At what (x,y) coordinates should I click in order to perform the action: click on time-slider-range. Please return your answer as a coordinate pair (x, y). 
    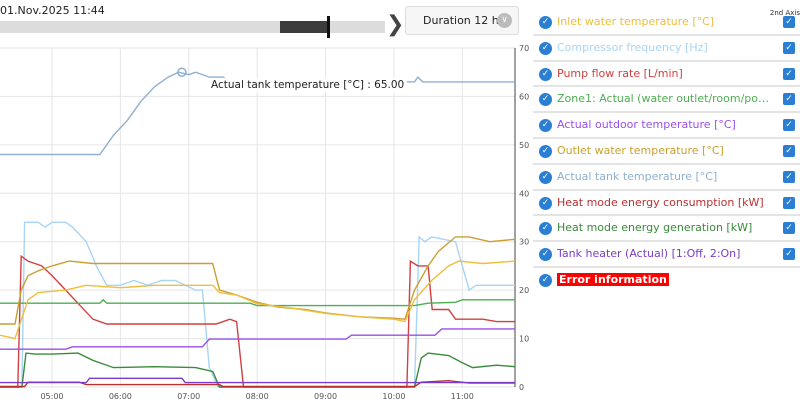
    Looking at the image, I should click on (303, 27).